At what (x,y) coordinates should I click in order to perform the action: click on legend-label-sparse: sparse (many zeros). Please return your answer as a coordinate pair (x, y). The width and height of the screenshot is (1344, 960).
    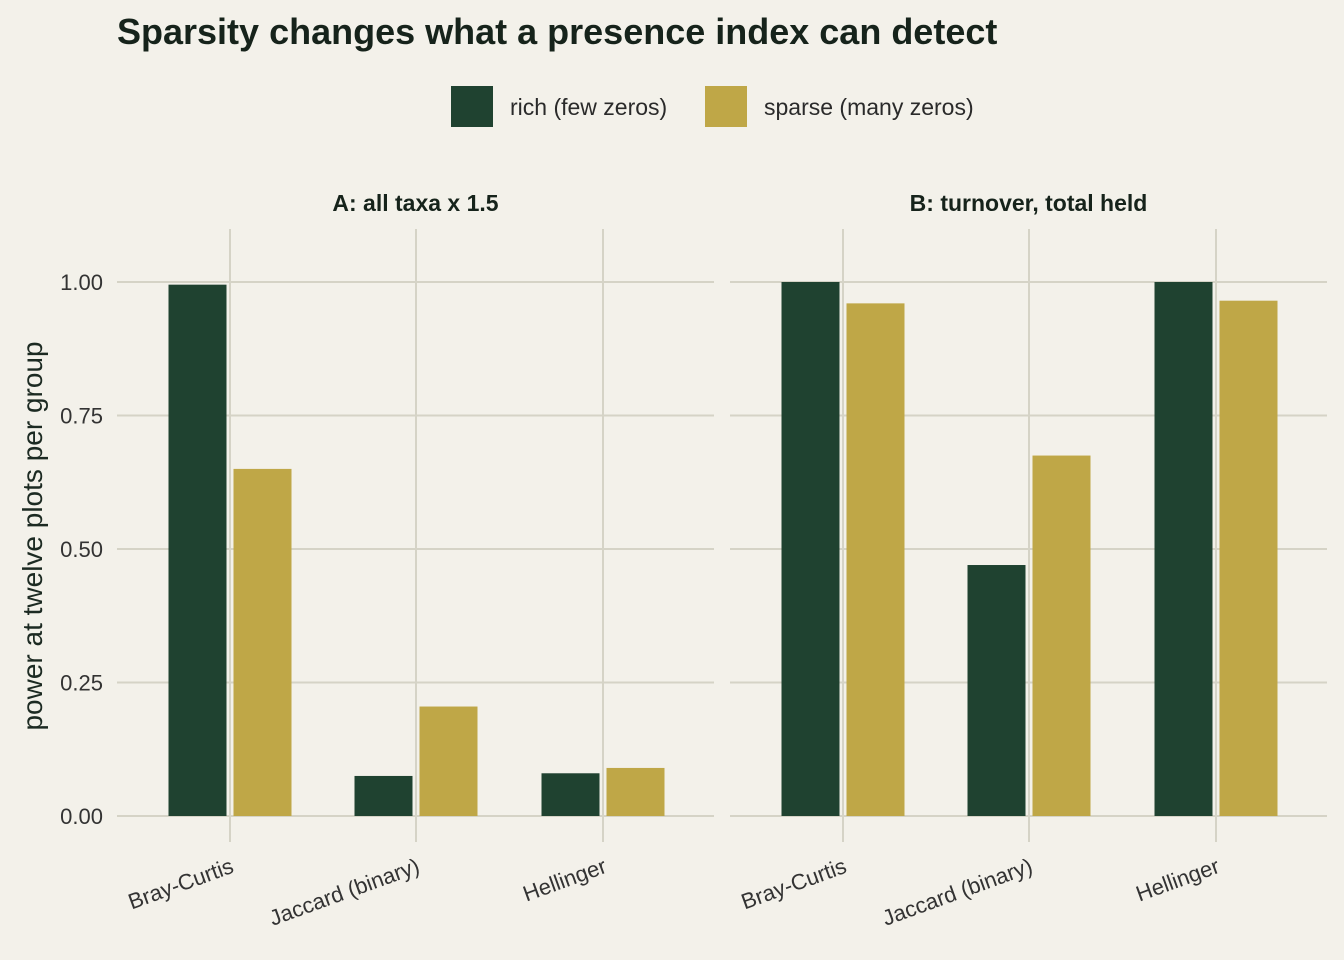
    Looking at the image, I should click on (869, 107).